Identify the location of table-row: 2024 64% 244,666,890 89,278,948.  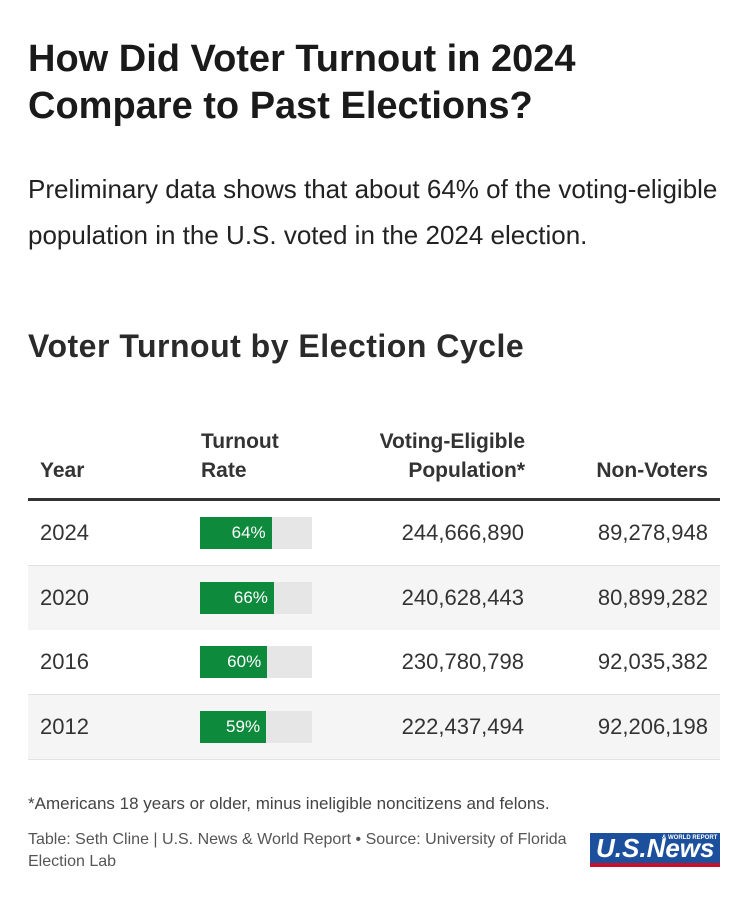
(374, 533).